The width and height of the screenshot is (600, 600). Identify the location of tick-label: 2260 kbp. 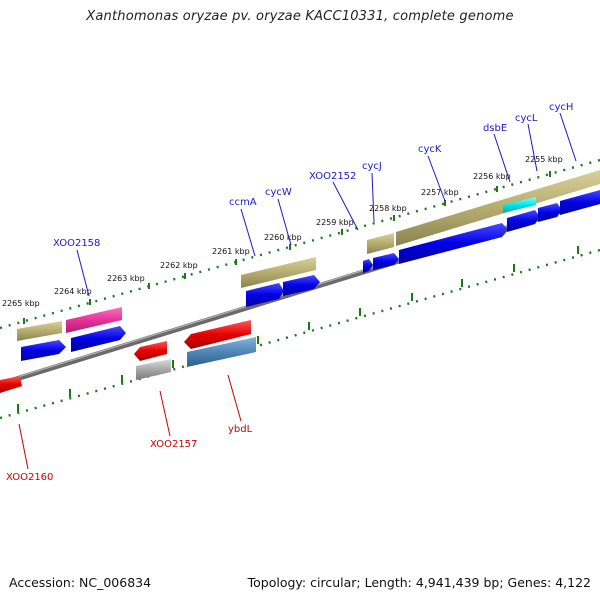
(283, 237).